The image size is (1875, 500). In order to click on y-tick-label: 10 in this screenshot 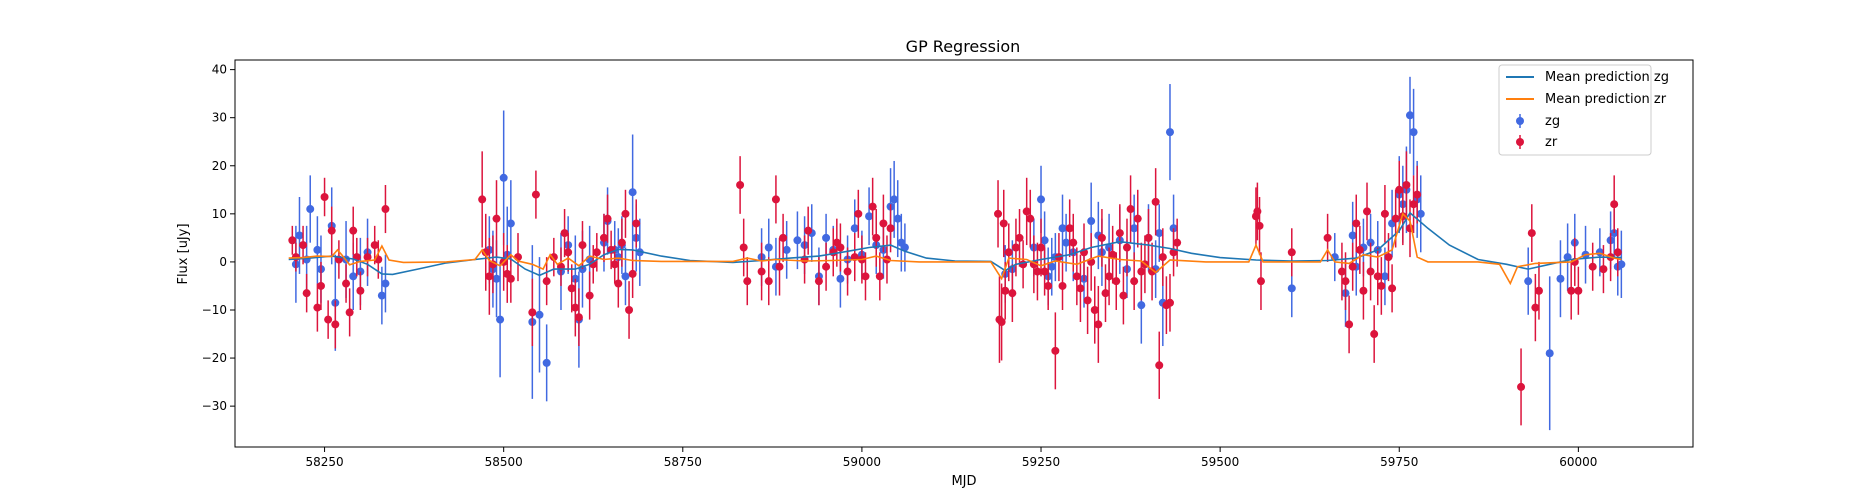, I will do `click(219, 214)`.